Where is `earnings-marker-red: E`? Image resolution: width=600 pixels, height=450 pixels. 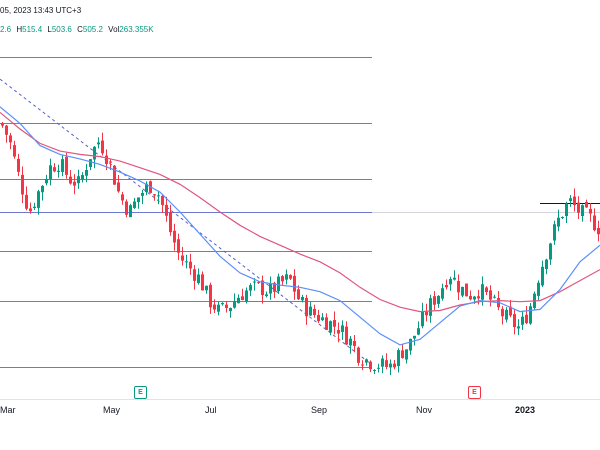
earnings-marker-red: E is located at coordinates (474, 392).